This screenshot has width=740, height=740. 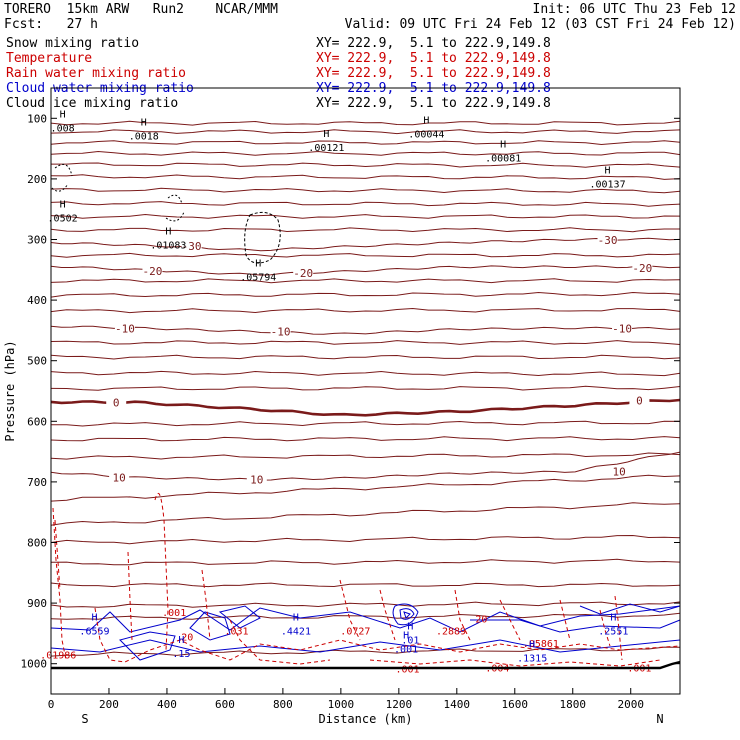 What do you see at coordinates (144, 136) in the screenshot?
I see `snow-max-label: .0018` at bounding box center [144, 136].